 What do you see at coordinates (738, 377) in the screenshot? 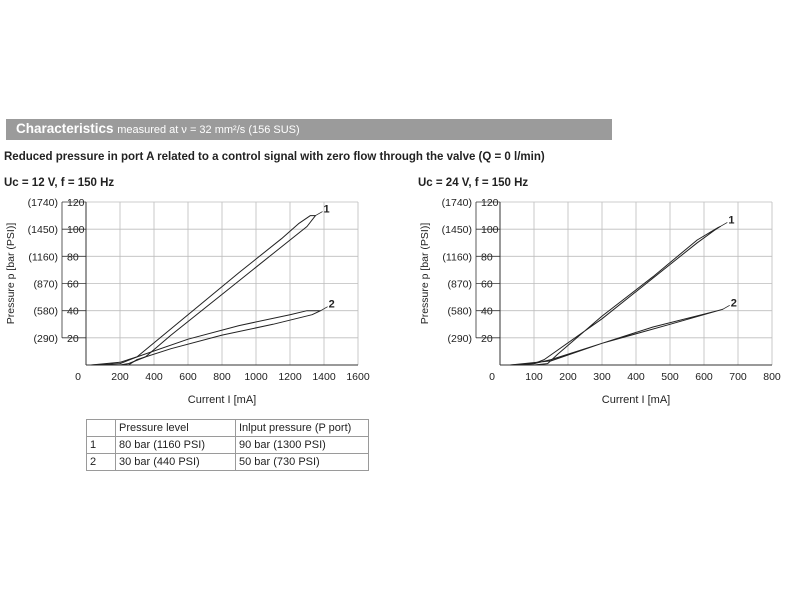
I see `chart-2-x-tick-label: 700` at bounding box center [738, 377].